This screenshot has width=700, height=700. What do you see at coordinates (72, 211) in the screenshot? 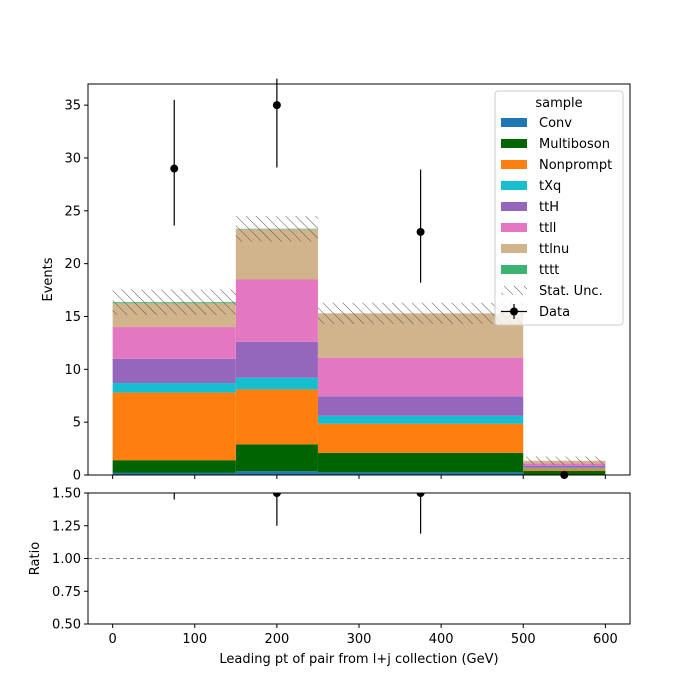
I see `main-ytick-label-5: 25` at bounding box center [72, 211].